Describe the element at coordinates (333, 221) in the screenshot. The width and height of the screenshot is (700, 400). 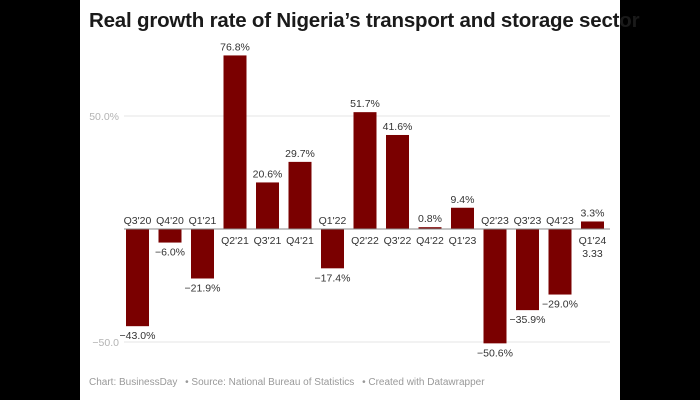
I see `category-label: Q1'22` at that location.